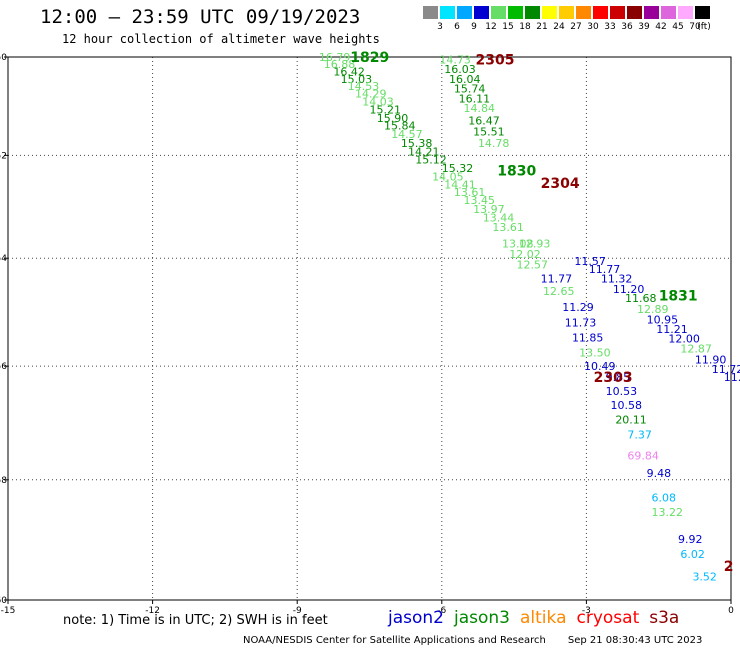  What do you see at coordinates (349, 71) in the screenshot?
I see `wave-height-value: 16.42` at bounding box center [349, 71].